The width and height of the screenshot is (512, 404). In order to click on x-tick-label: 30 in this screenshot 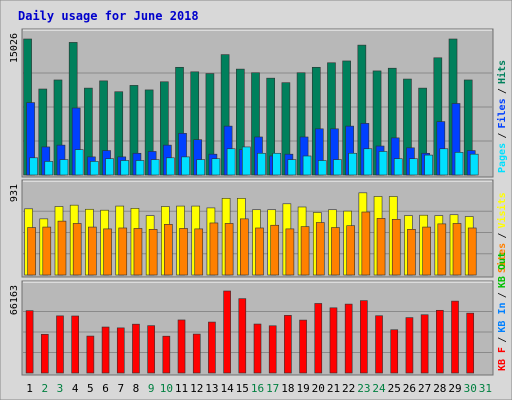, I will do `click(470, 388)`.